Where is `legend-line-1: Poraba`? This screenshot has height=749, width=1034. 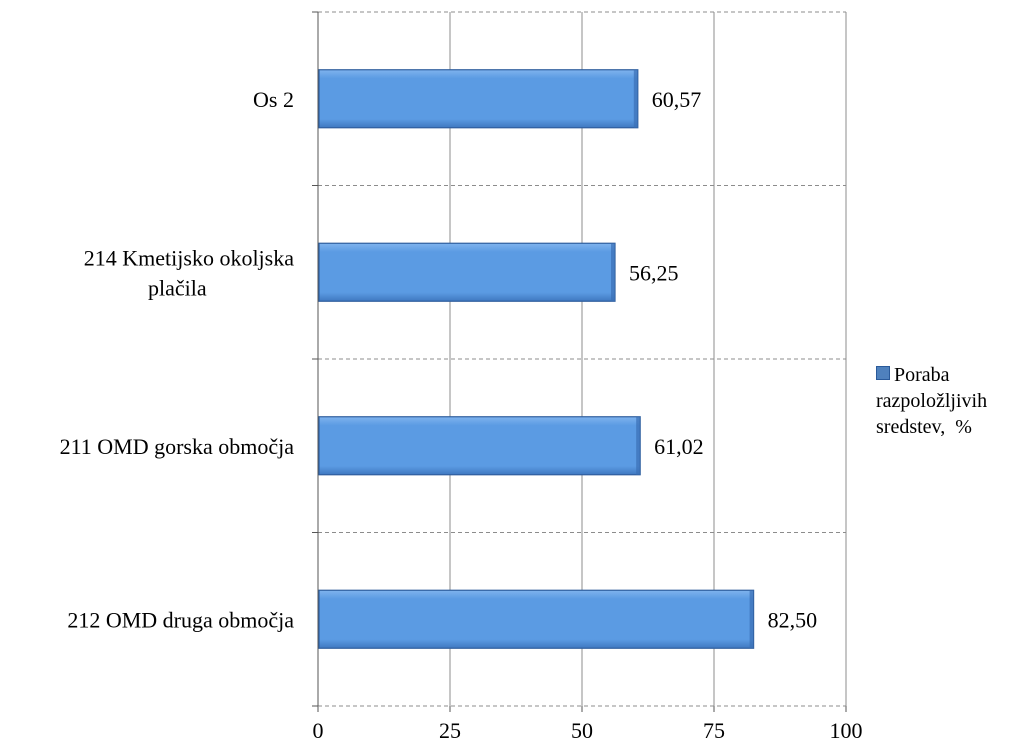
legend-line-1: Poraba is located at coordinates (922, 375).